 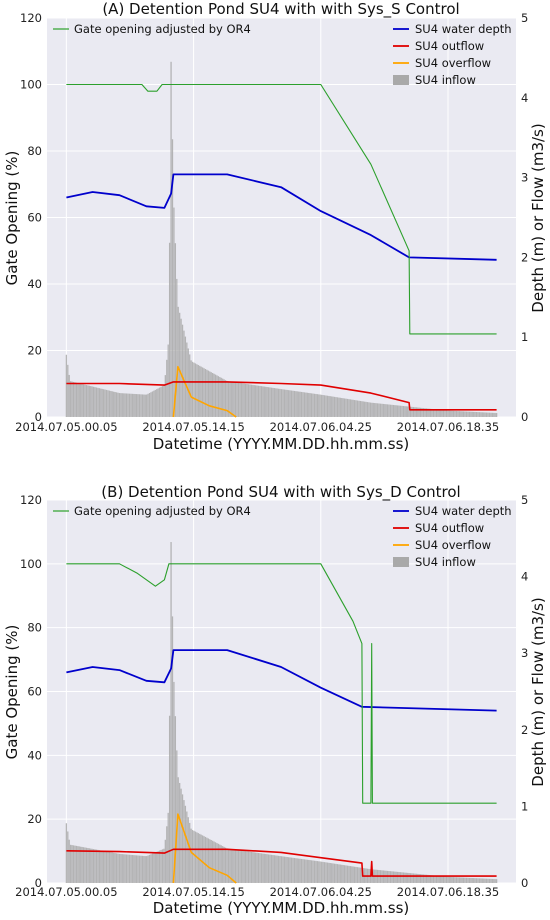 What do you see at coordinates (524, 883) in the screenshot?
I see `y-right-tick-label: 0` at bounding box center [524, 883].